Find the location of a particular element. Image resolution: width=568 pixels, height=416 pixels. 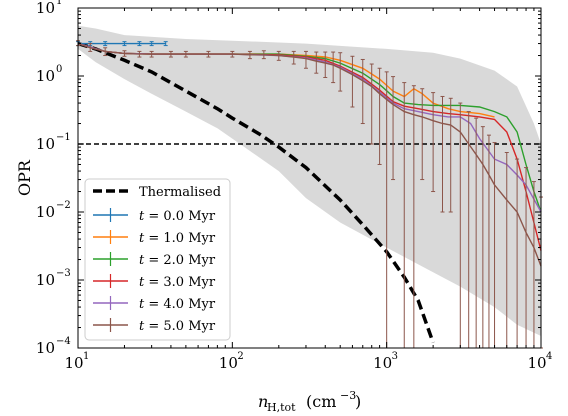

x-axis-label-unit-exponent: −3 is located at coordinates (348, 395).